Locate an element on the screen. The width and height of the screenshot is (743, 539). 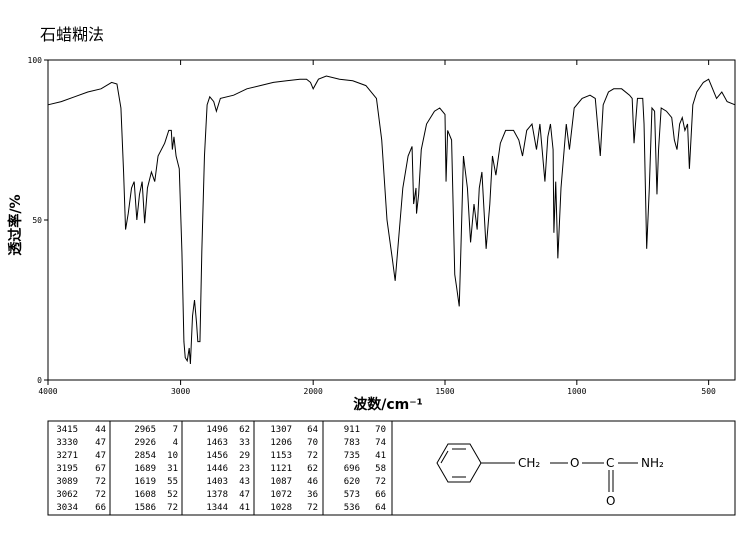
peak-wavenumber: 1463 is located at coordinates (217, 443).